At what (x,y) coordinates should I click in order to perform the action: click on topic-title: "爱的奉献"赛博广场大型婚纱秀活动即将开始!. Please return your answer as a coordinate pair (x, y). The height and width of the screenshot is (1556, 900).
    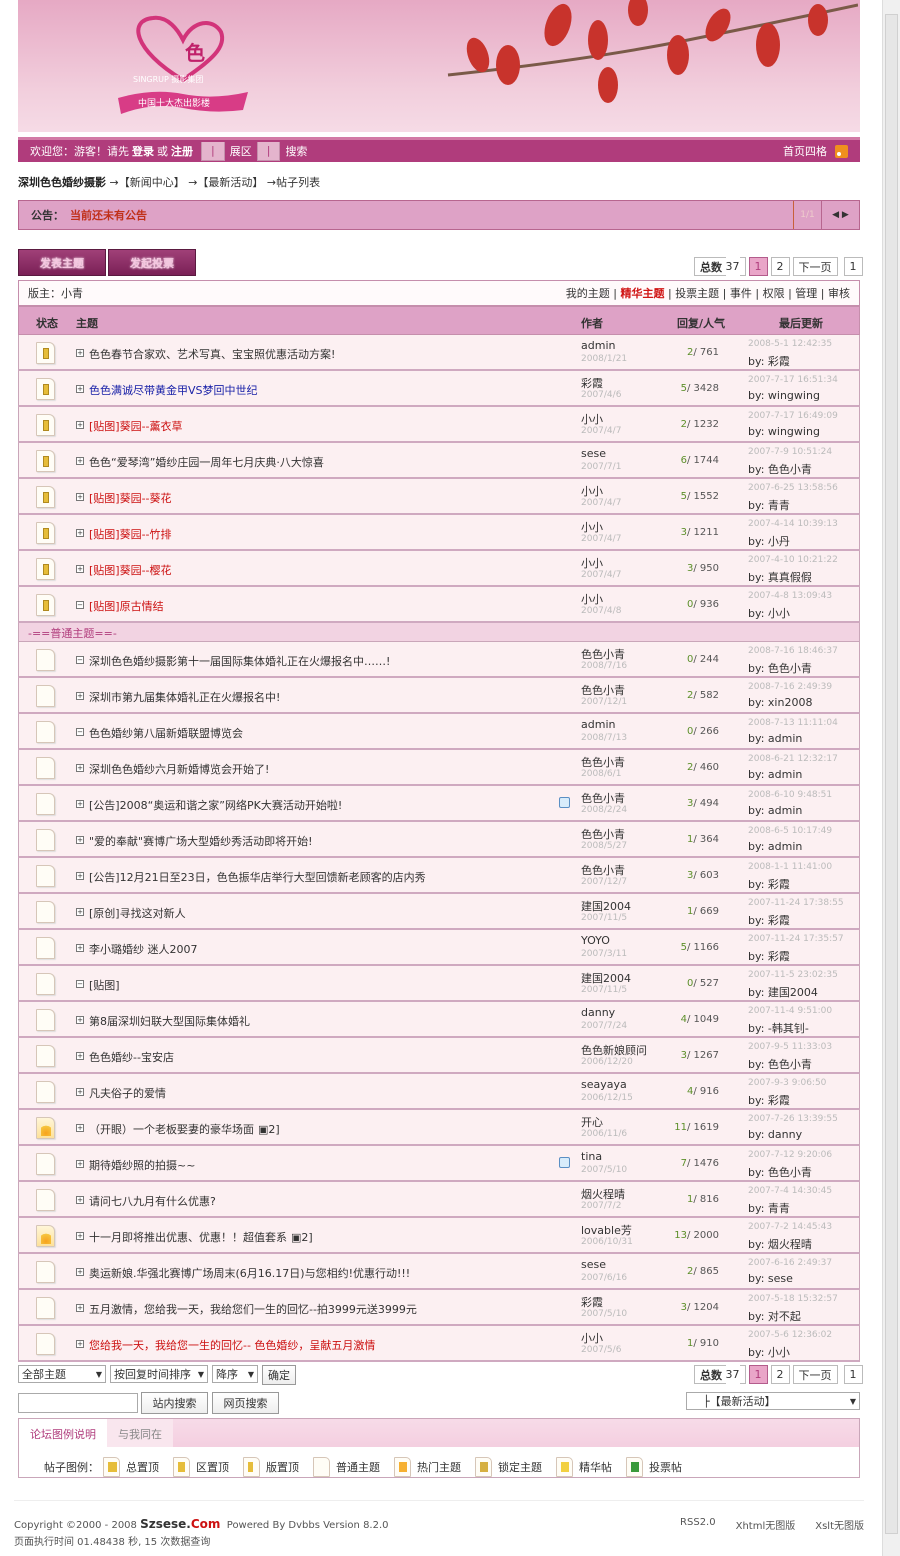
    Looking at the image, I should click on (201, 841).